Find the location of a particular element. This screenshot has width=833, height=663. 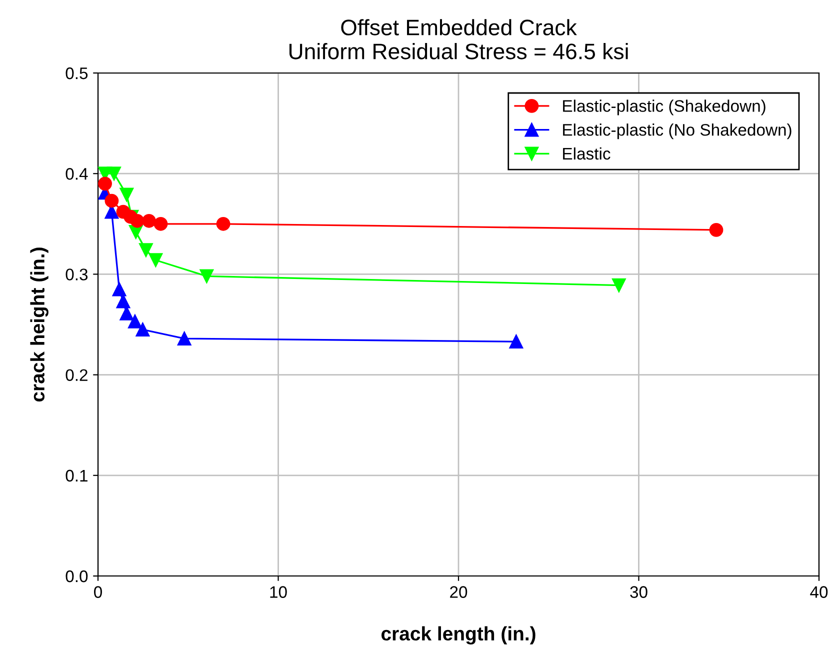

x-tick-label: 10 is located at coordinates (278, 592).